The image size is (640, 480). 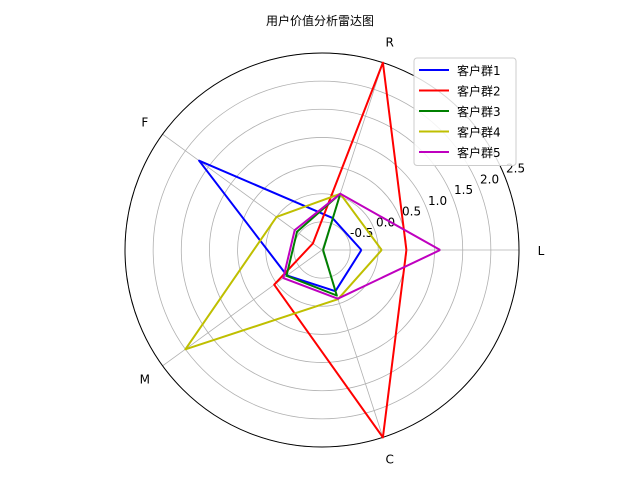 What do you see at coordinates (541, 251) in the screenshot?
I see `axis-label: L` at bounding box center [541, 251].